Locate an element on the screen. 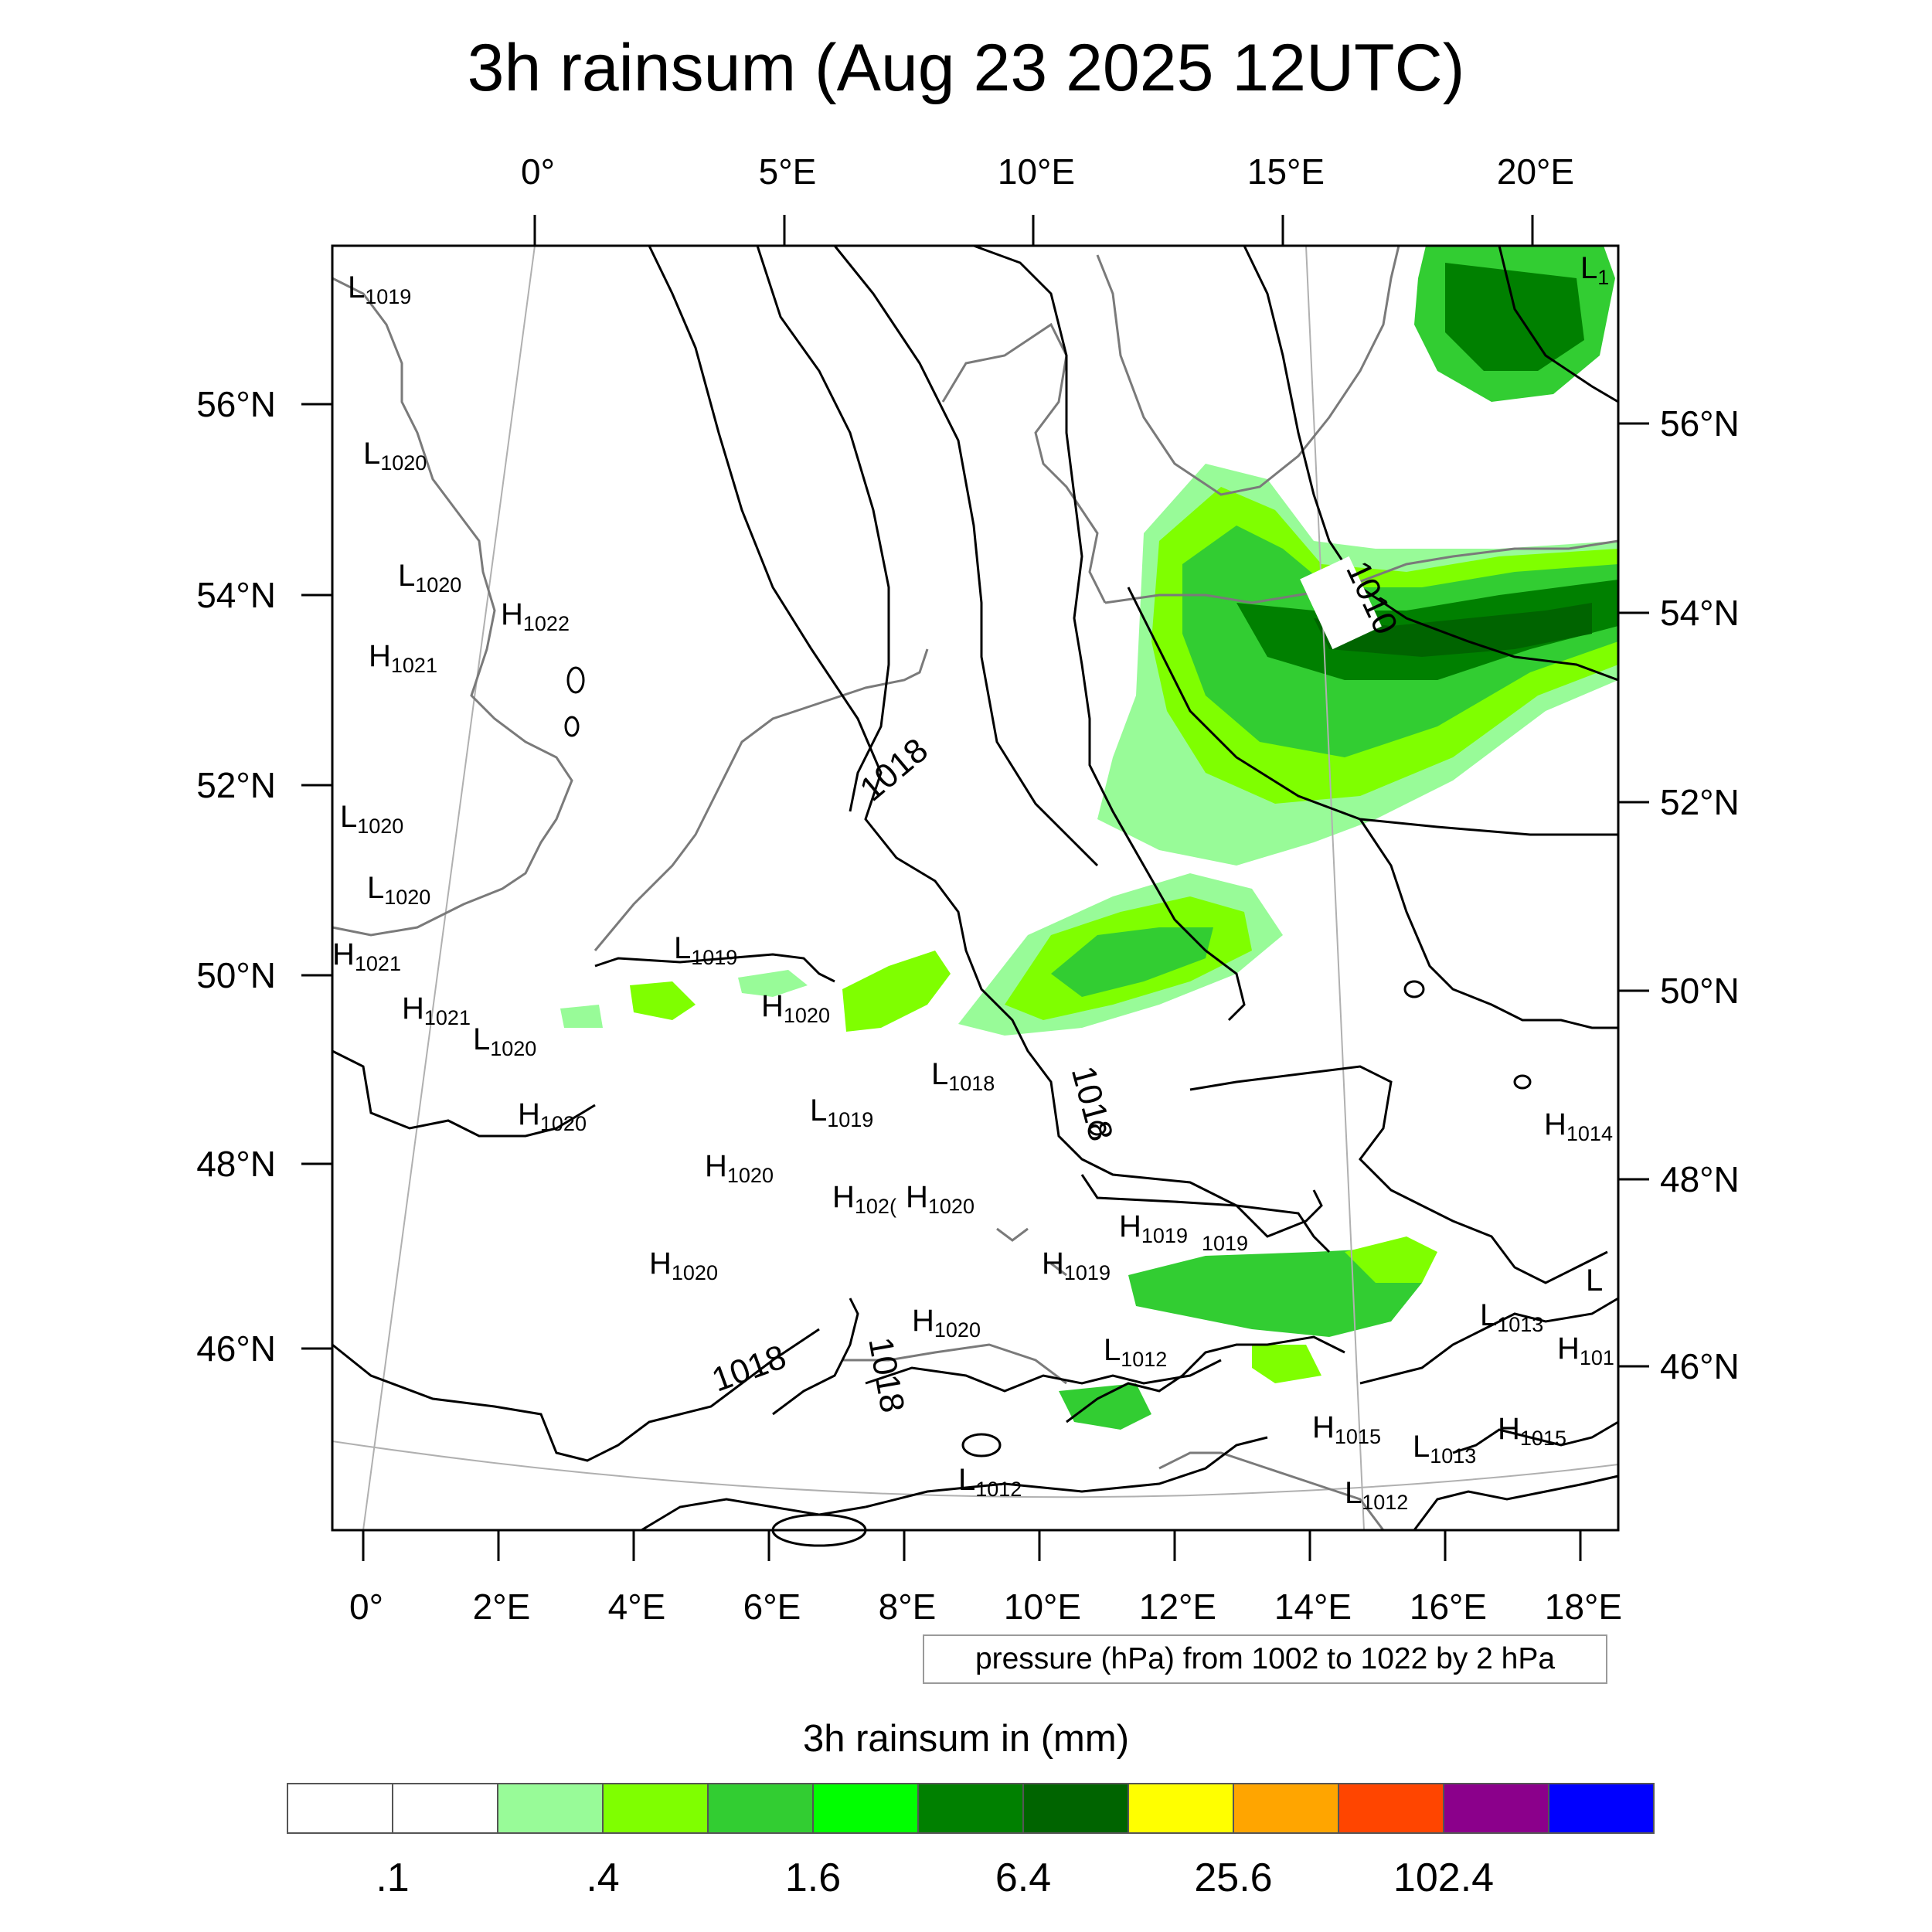  left-lat-label: 52°N is located at coordinates (236, 785).